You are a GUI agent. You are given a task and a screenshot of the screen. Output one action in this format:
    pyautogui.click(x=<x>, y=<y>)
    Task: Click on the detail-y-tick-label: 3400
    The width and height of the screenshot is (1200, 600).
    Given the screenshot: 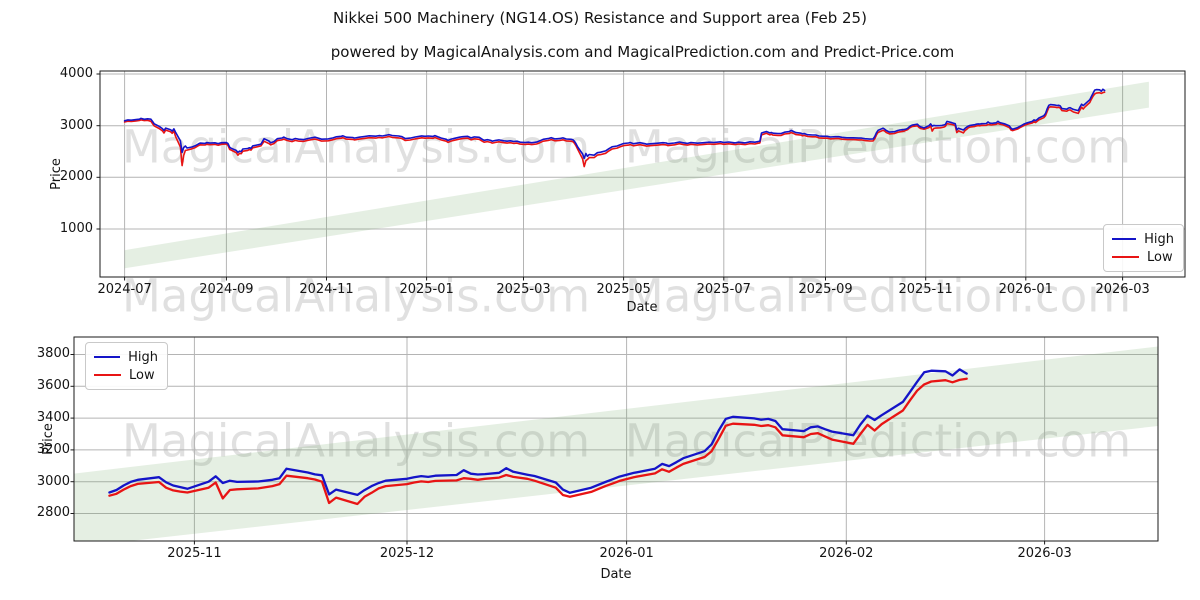 What is the action you would take?
    pyautogui.click(x=53, y=418)
    